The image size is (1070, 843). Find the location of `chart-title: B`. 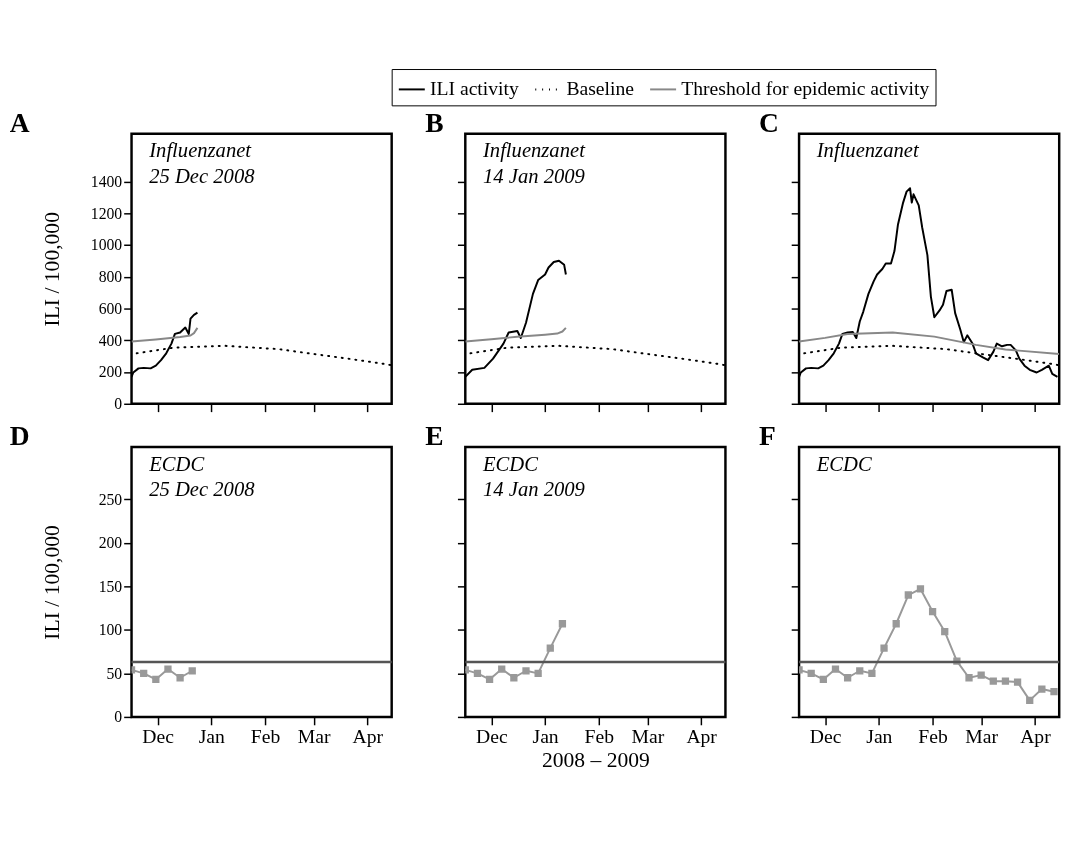

chart-title: B is located at coordinates (434, 122).